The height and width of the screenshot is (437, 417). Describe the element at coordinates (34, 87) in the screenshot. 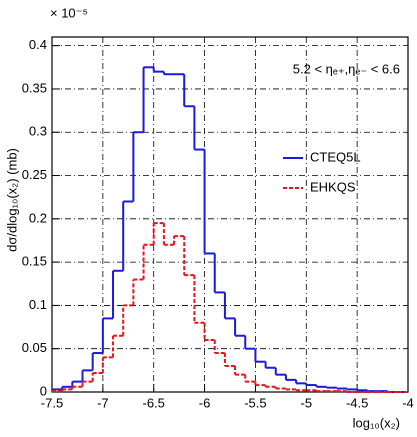

I see `y-tick-label: 0.35` at that location.